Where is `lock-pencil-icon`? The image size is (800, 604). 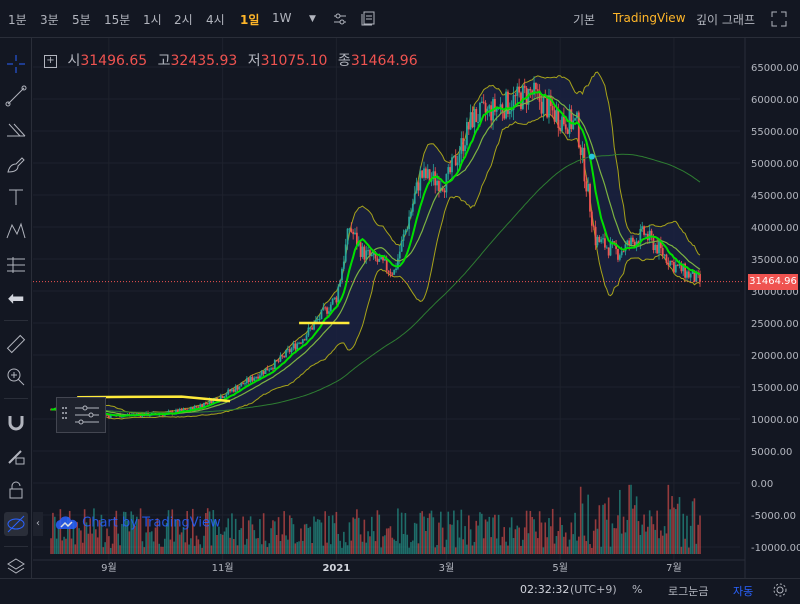
lock-pencil-icon is located at coordinates (16, 456).